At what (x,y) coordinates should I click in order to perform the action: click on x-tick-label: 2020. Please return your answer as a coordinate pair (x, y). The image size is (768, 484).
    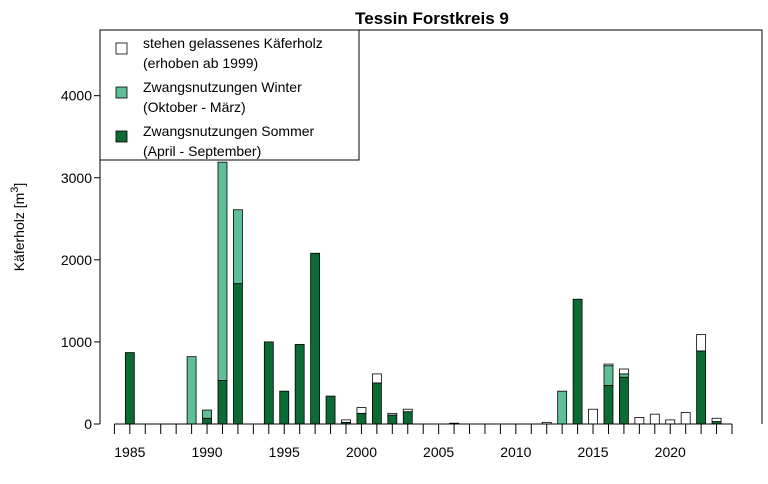
    Looking at the image, I should click on (670, 452).